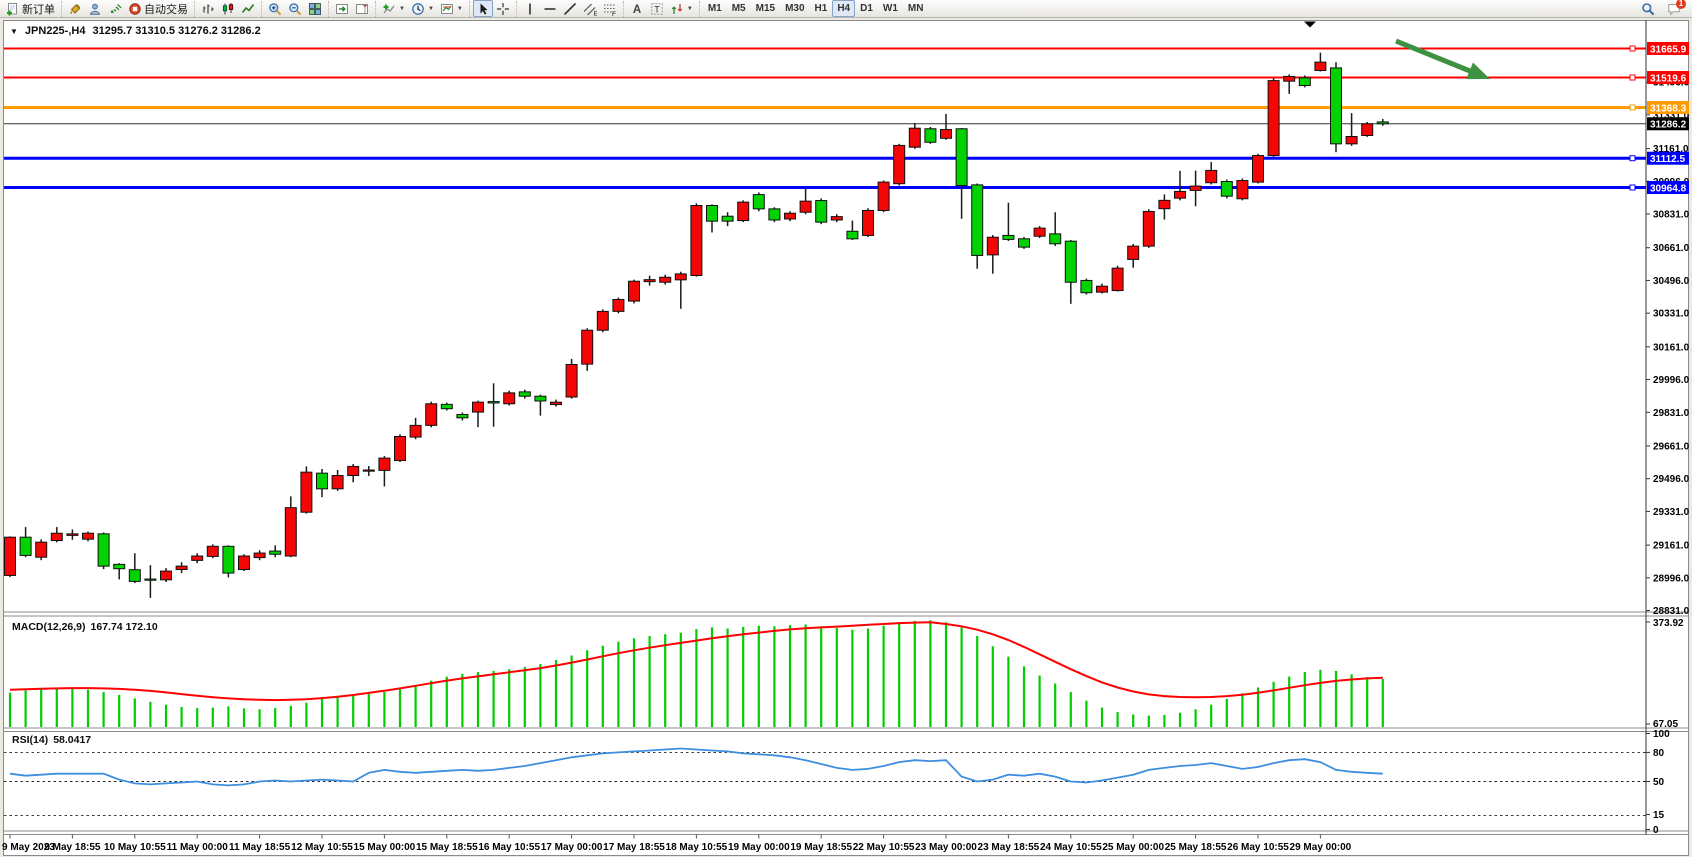 The height and width of the screenshot is (857, 1692). What do you see at coordinates (1668, 78) in the screenshot?
I see `svg-text: 31519.6` at bounding box center [1668, 78].